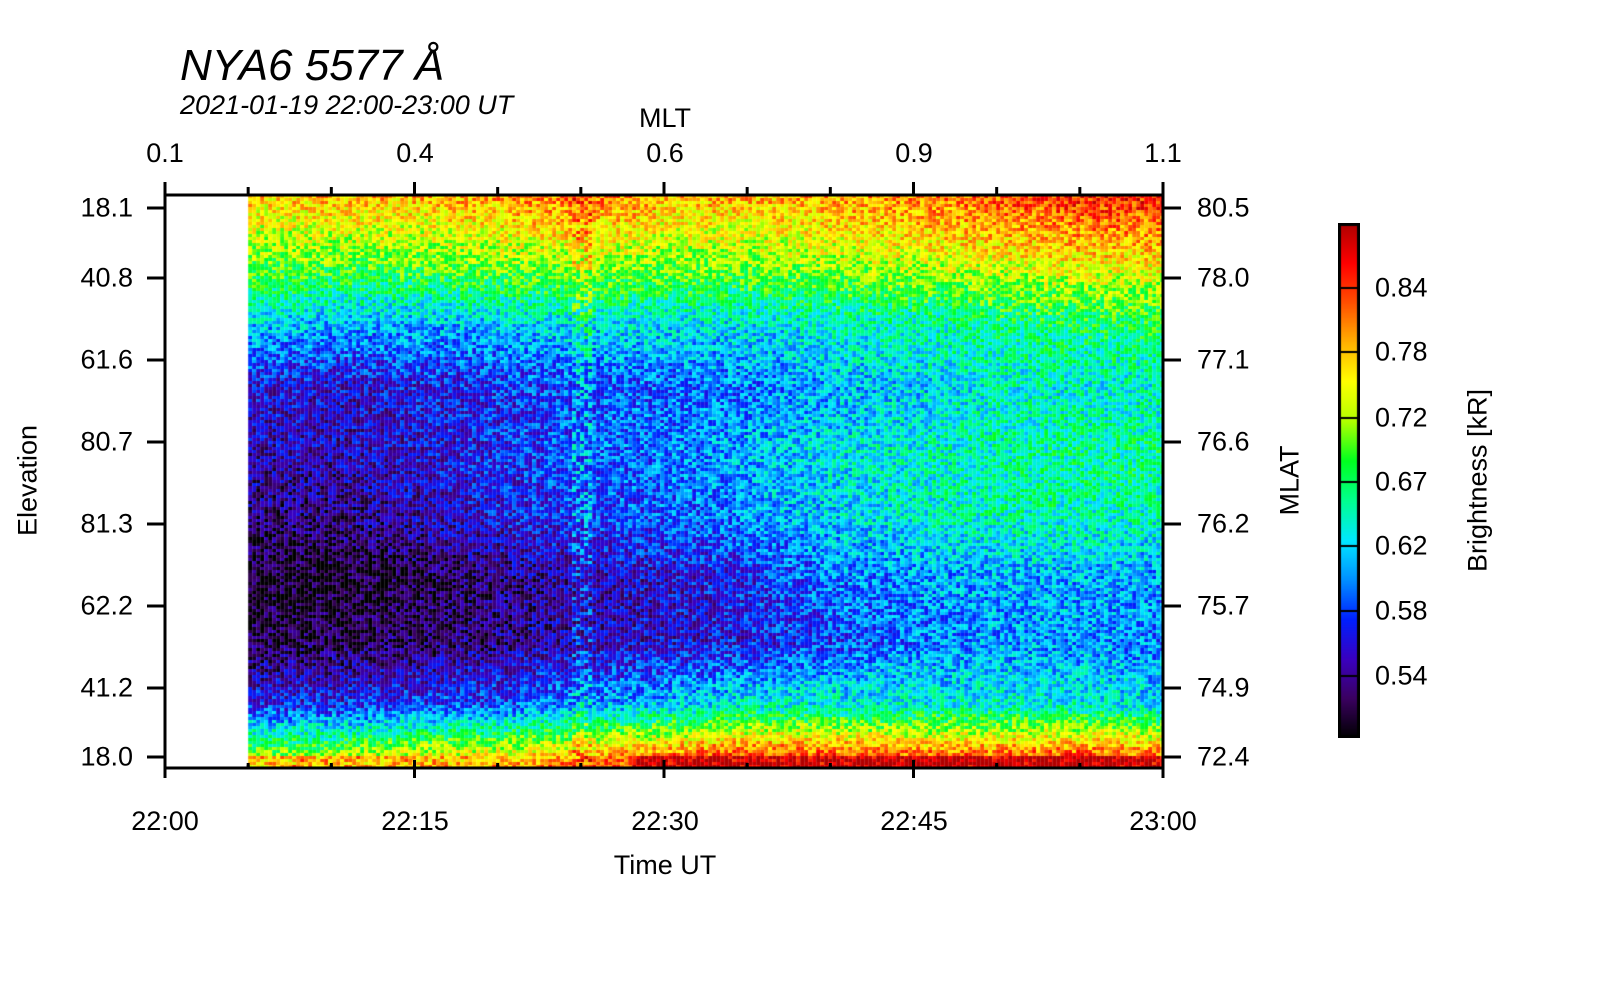 This screenshot has height=1000, width=1600. What do you see at coordinates (1401, 287) in the screenshot?
I see `colorbar-tick-label: 0.84` at bounding box center [1401, 287].